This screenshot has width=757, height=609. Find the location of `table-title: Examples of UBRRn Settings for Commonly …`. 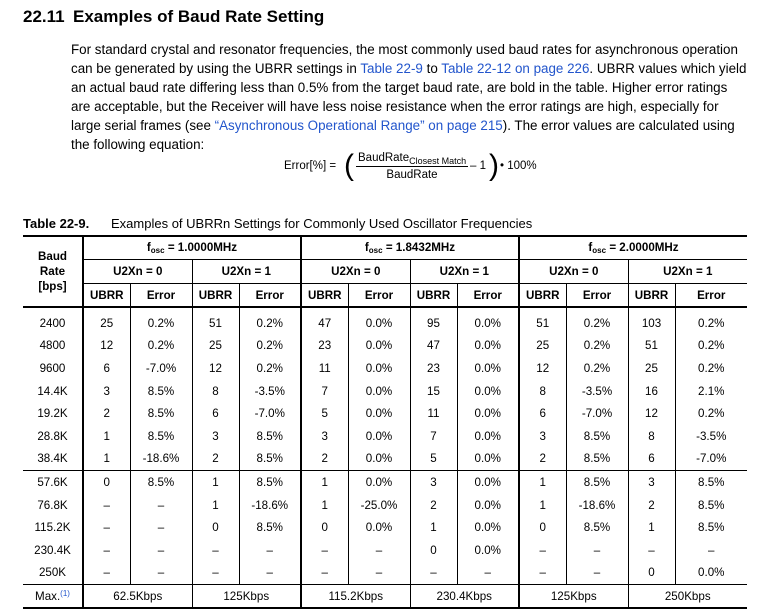

table-title: Examples of UBRRn Settings for Commonly … is located at coordinates (322, 223).